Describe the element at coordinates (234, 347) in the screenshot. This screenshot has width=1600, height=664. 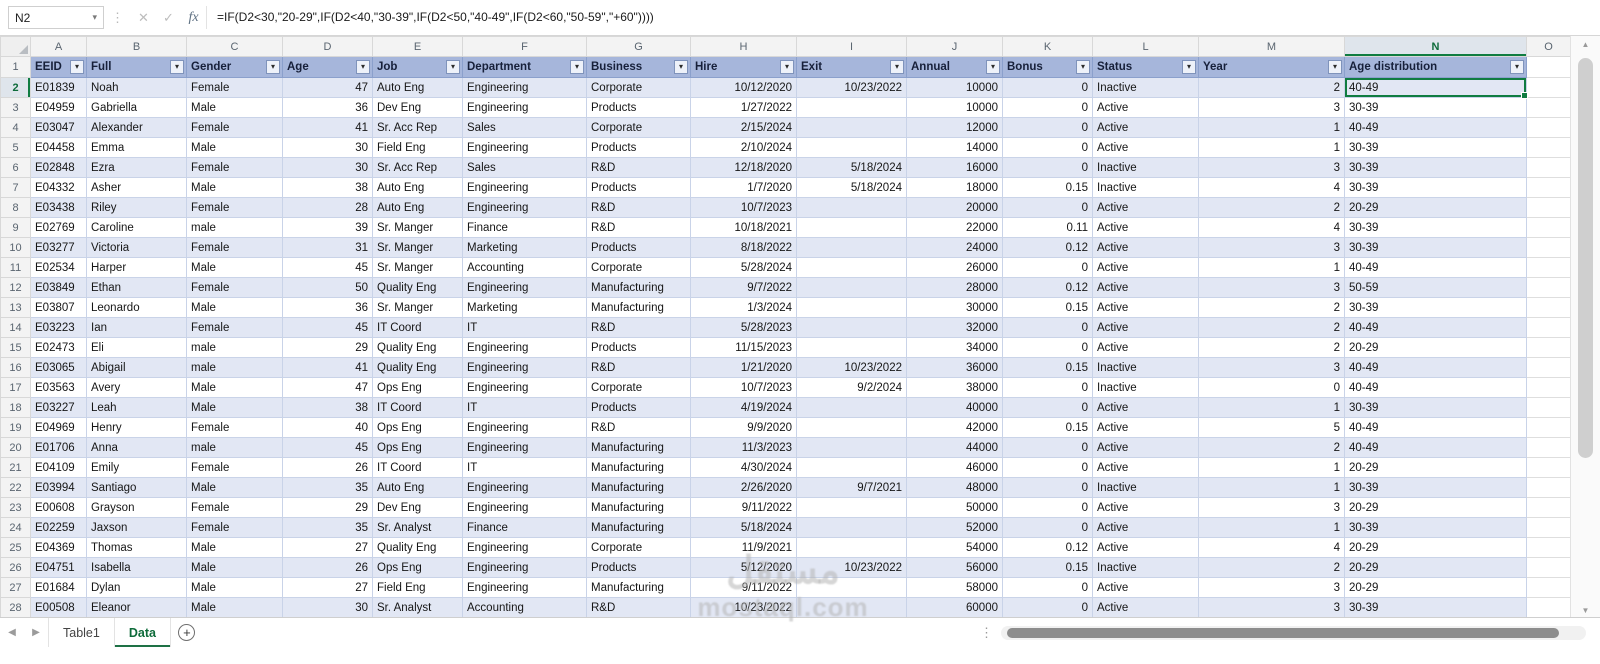
I see `cell: male` at that location.